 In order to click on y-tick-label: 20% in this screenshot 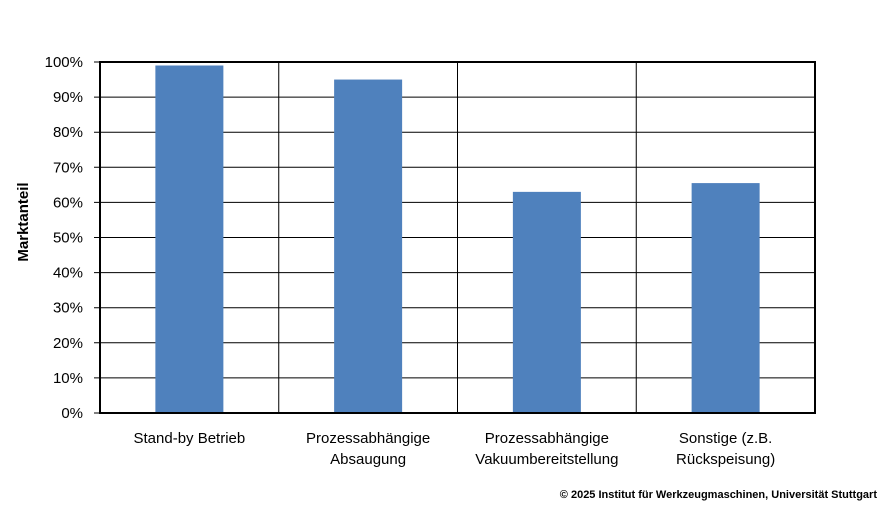, I will do `click(68, 343)`.